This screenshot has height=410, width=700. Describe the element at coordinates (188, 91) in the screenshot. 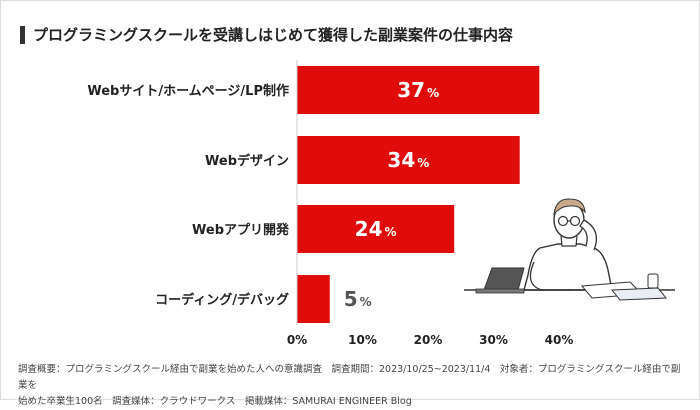

I see `category-label: Webサイト/ホームページ/LP制作` at that location.